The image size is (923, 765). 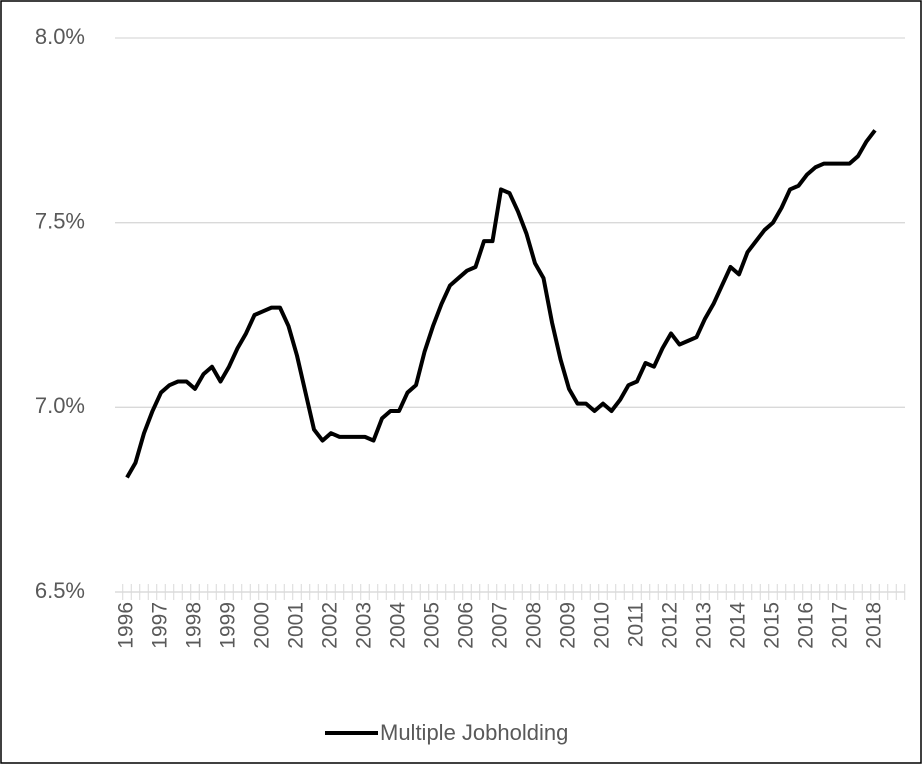 What do you see at coordinates (296, 625) in the screenshot?
I see `x-tick-label: 2001` at bounding box center [296, 625].